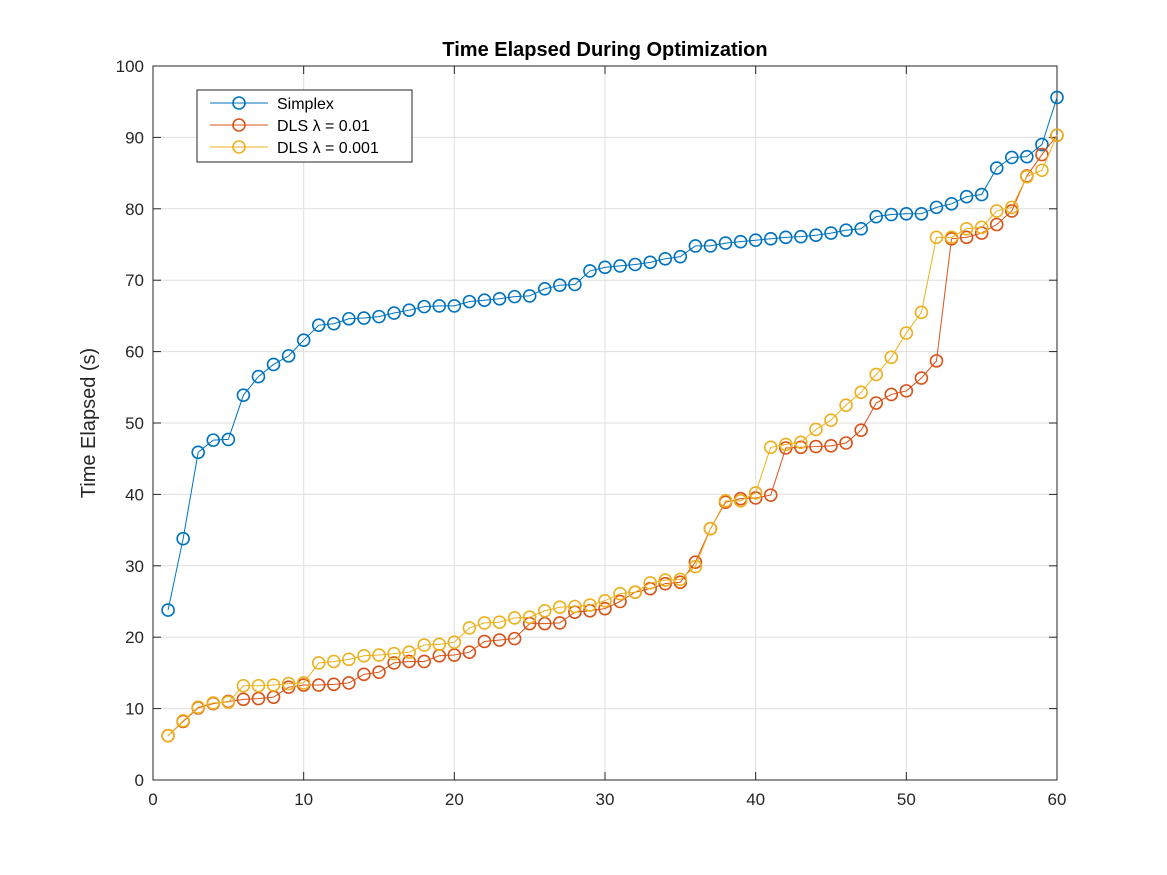  What do you see at coordinates (305, 104) in the screenshot?
I see `legend-label: Simplex` at bounding box center [305, 104].